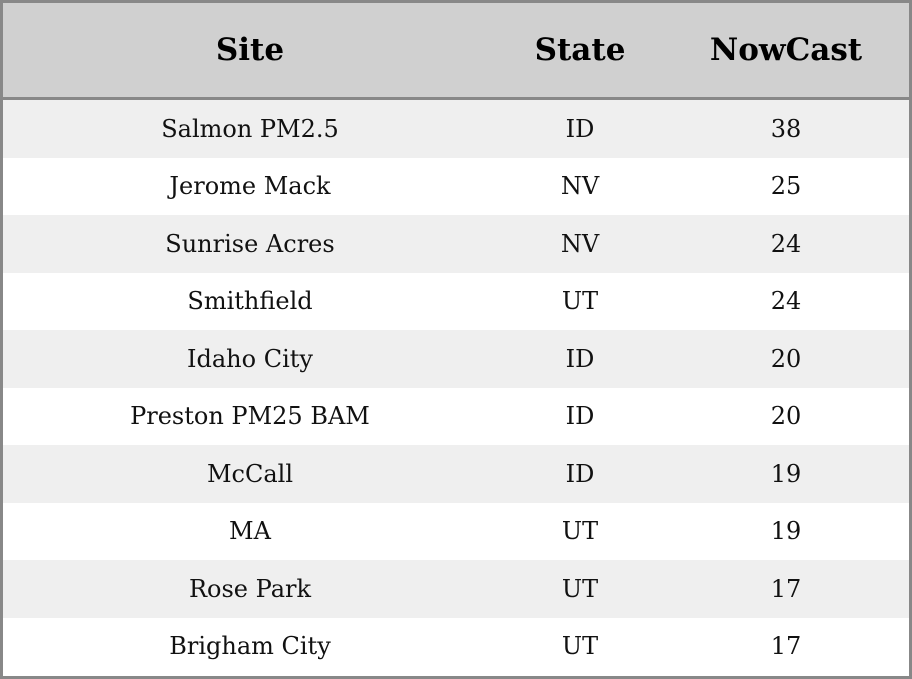 This screenshot has height=679, width=912. I want to click on table-row: Sunrise Acres NV 24, so click(456, 244).